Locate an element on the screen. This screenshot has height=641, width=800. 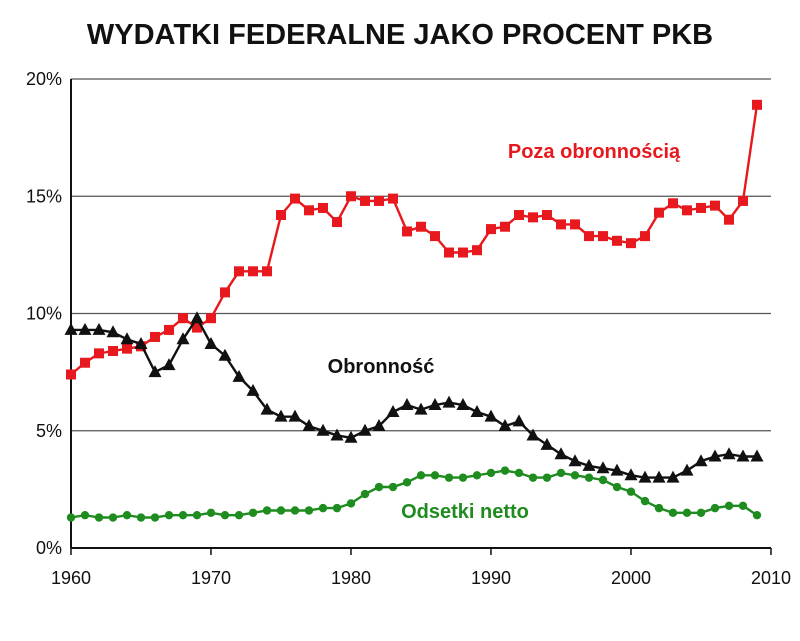
series-label: Poza obronnością is located at coordinates (594, 152).